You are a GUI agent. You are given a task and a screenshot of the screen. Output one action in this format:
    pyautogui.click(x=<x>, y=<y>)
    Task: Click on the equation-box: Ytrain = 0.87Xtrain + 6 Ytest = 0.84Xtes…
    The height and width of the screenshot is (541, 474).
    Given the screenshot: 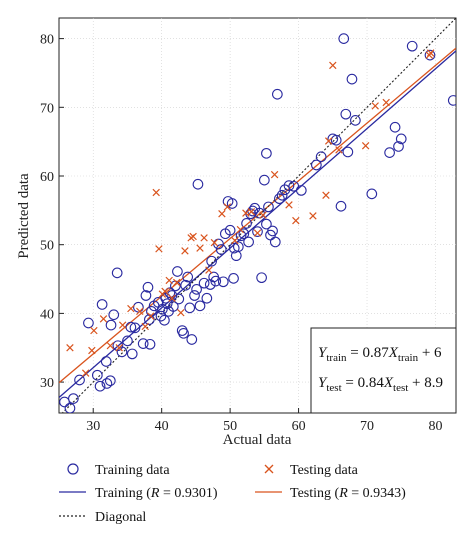 What is the action you would take?
    pyautogui.click(x=383, y=370)
    